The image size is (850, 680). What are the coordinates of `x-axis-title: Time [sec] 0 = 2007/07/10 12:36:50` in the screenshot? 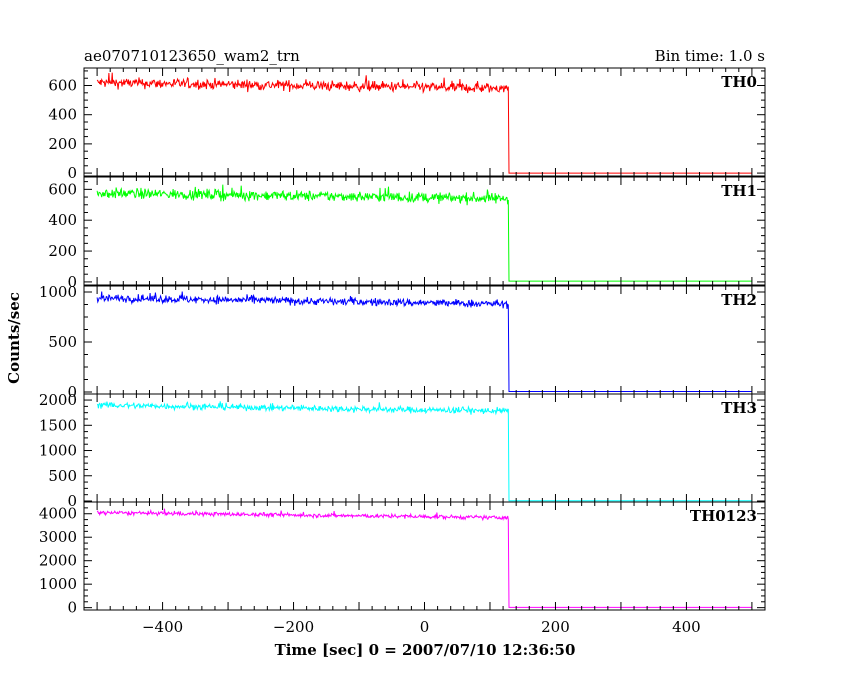 It's located at (425, 650).